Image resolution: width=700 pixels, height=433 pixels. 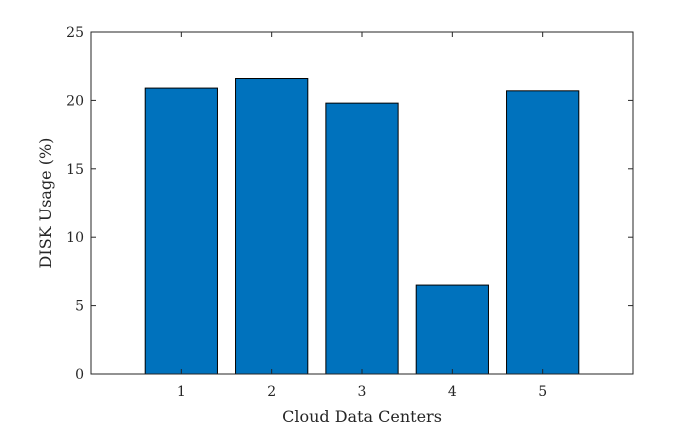 What do you see at coordinates (75, 101) in the screenshot?
I see `y-tick-label: 20` at bounding box center [75, 101].